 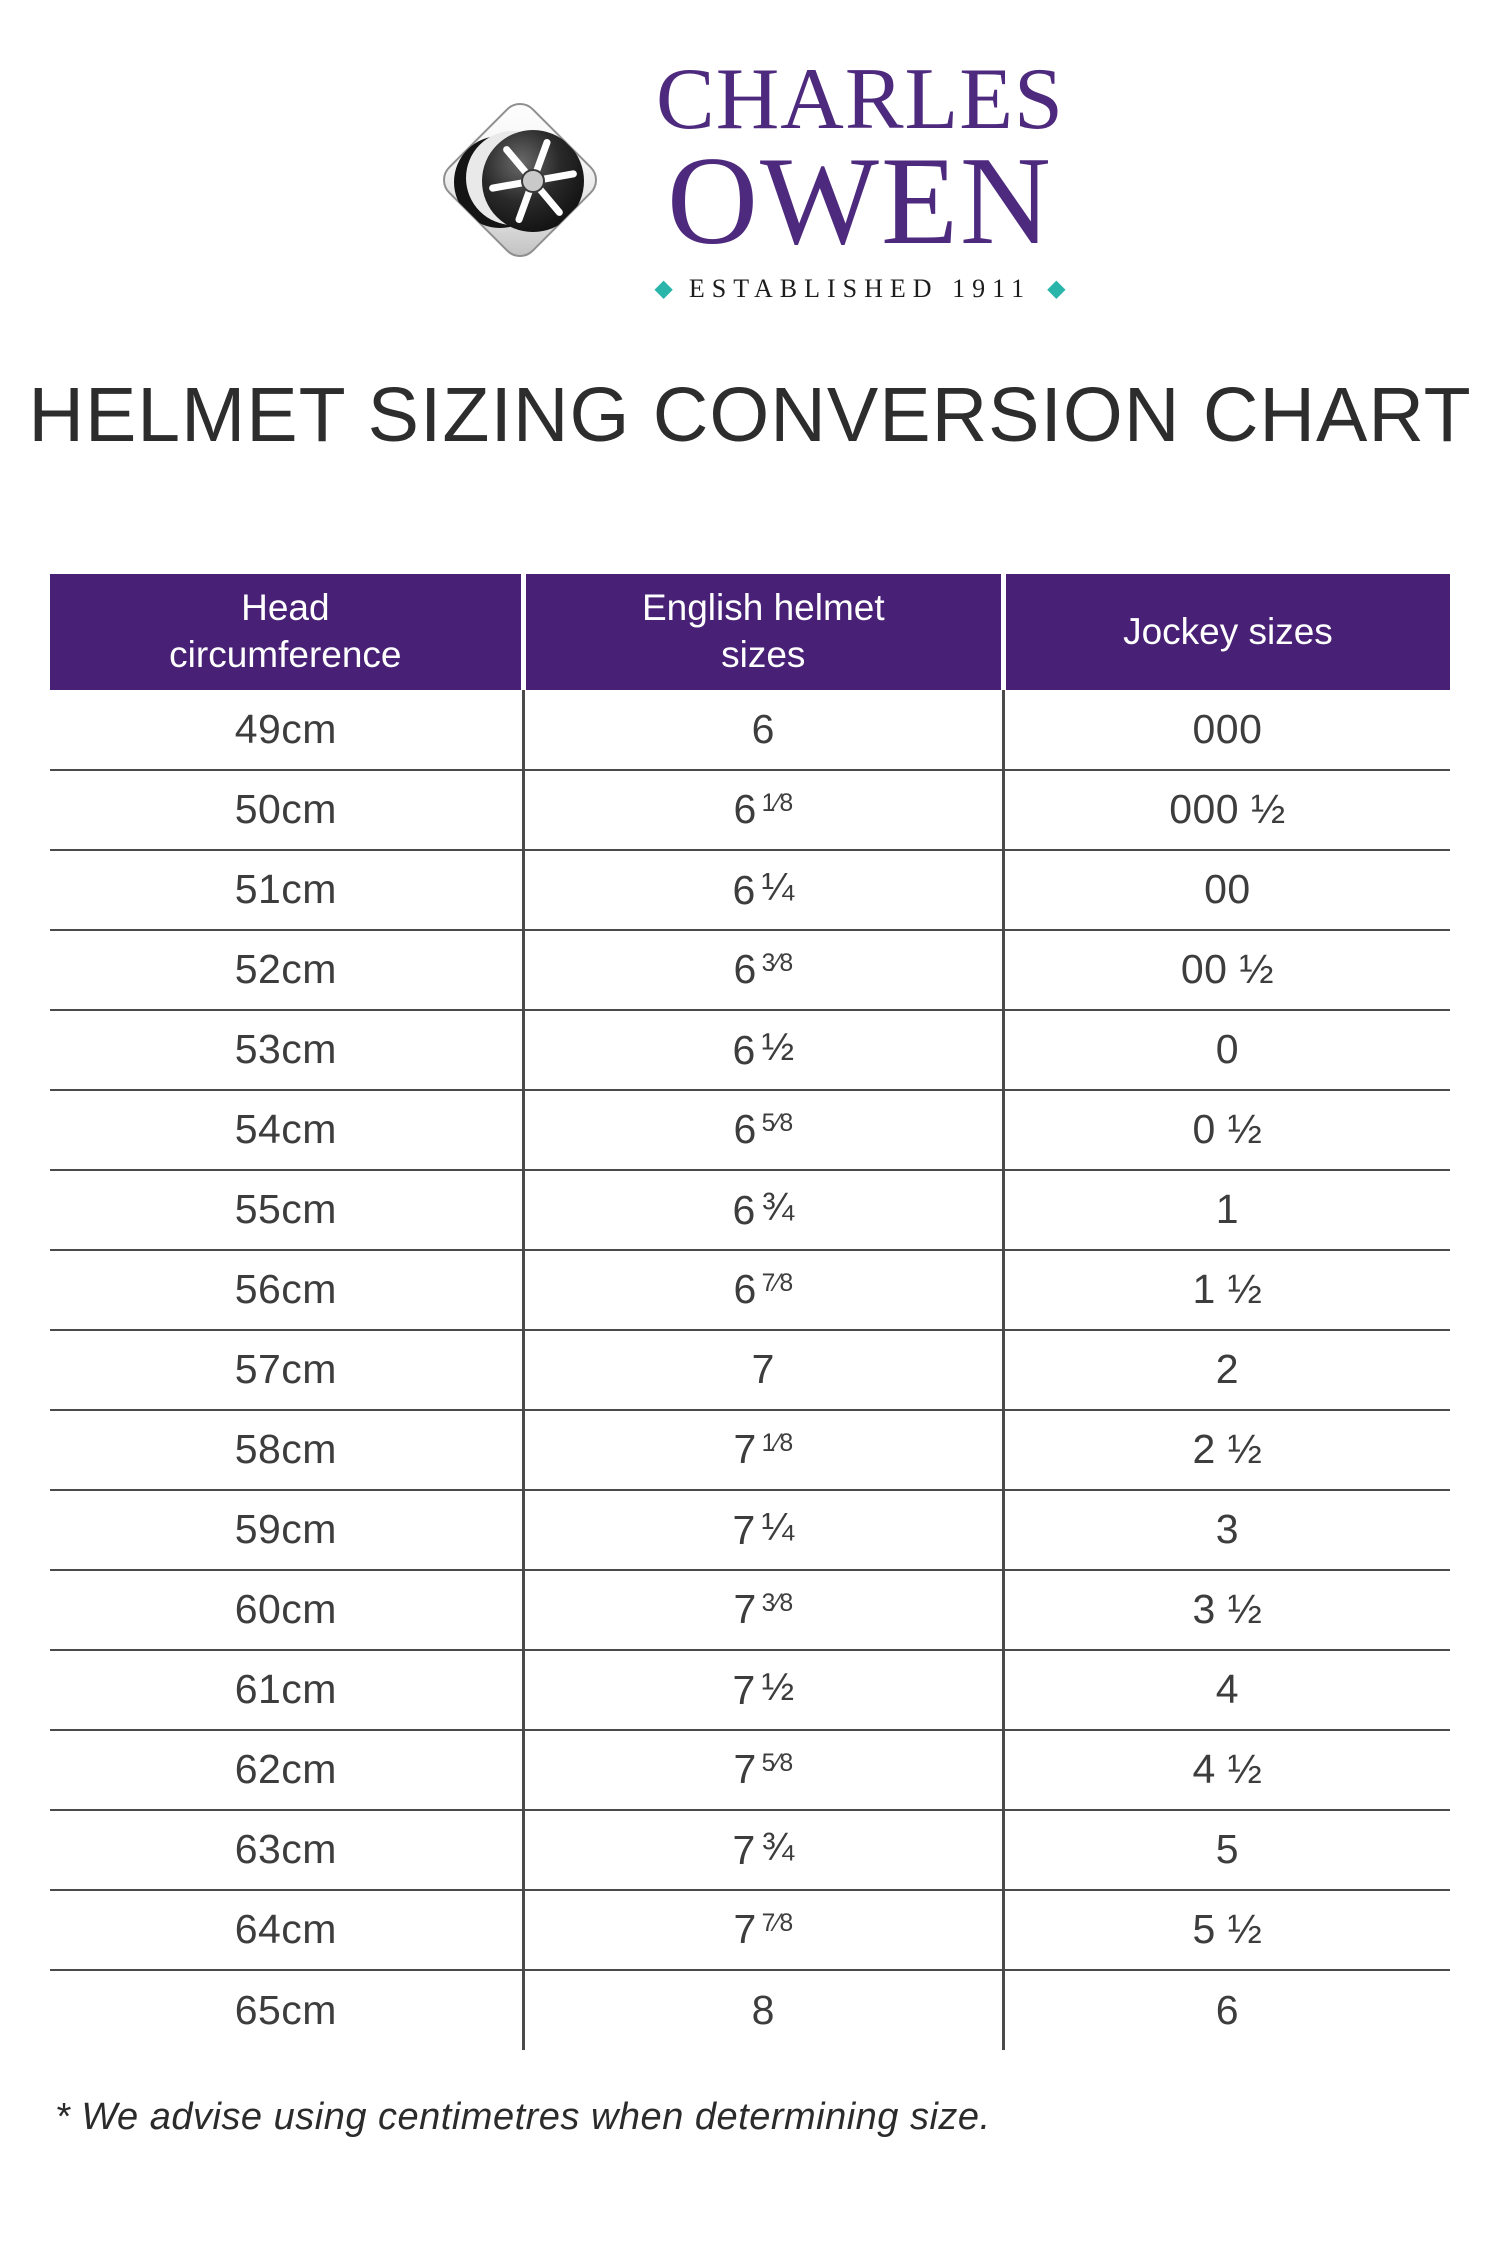 I want to click on table-row: 50cm 6 1⁄8 000 ½, so click(x=750, y=810).